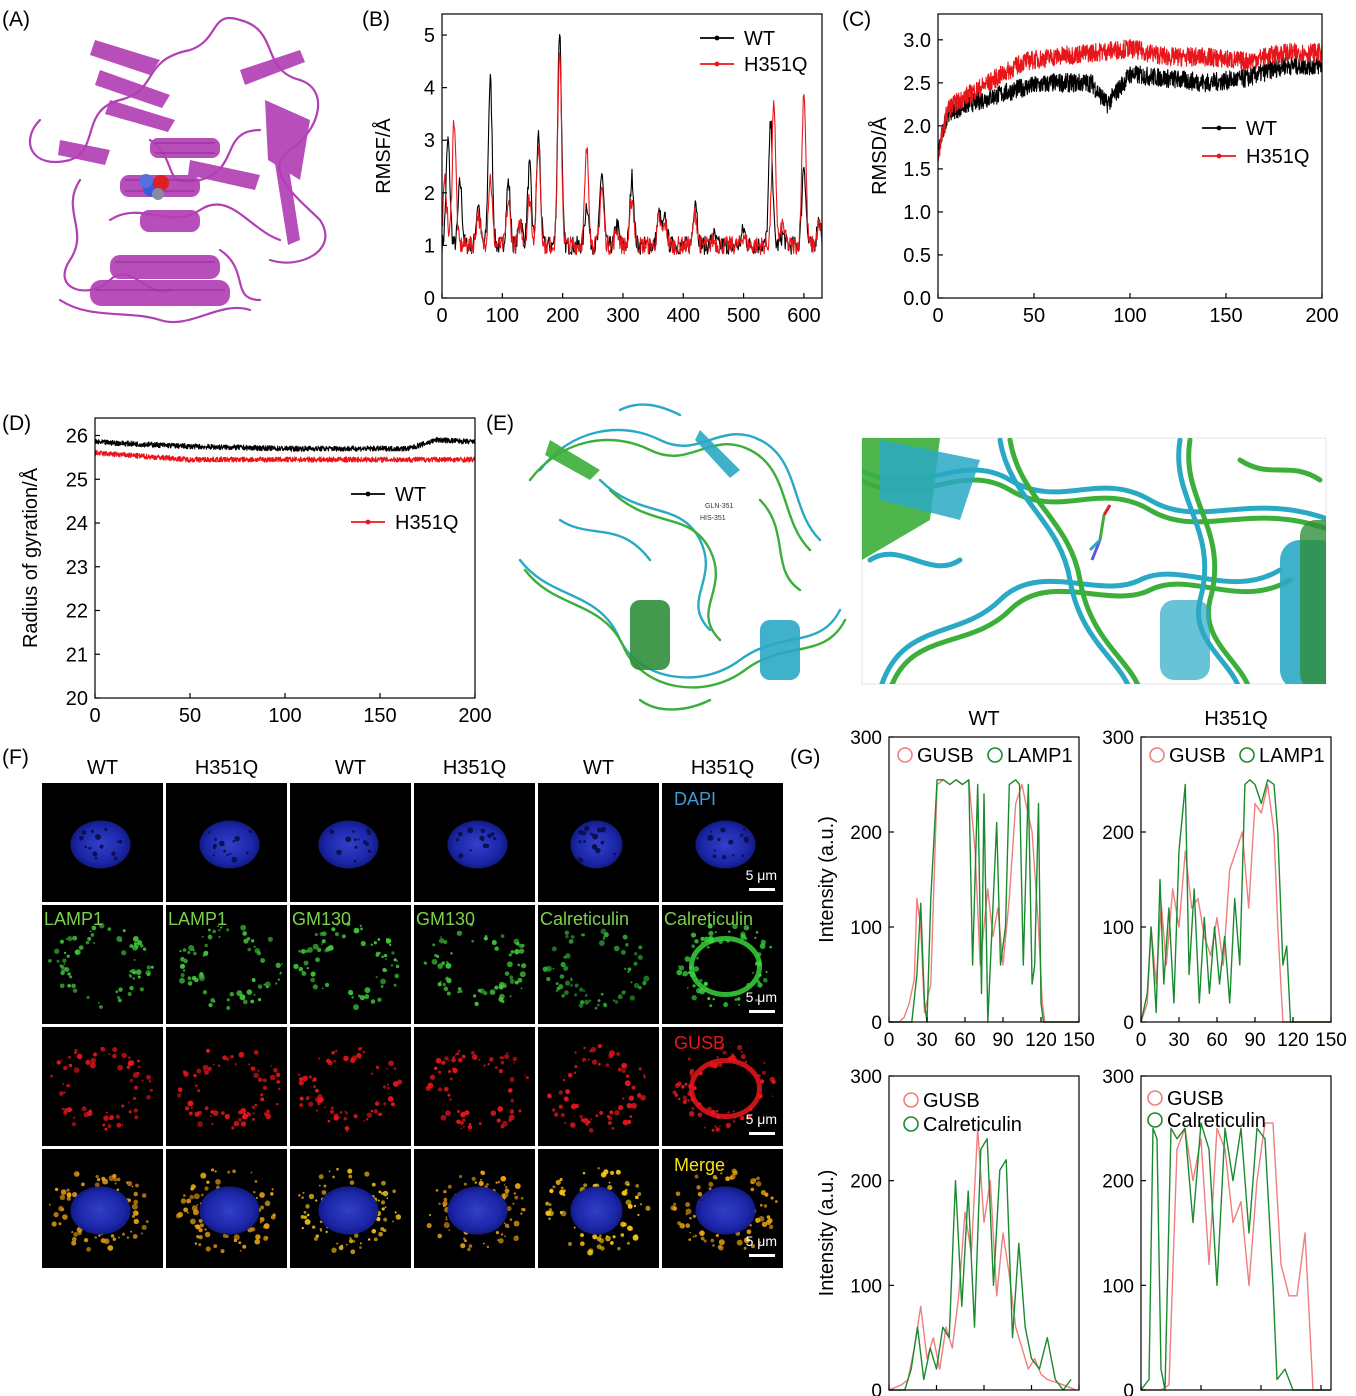 The width and height of the screenshot is (1356, 1396). Describe the element at coordinates (350, 964) in the screenshot. I see `micrograph-tile: GM130` at that location.